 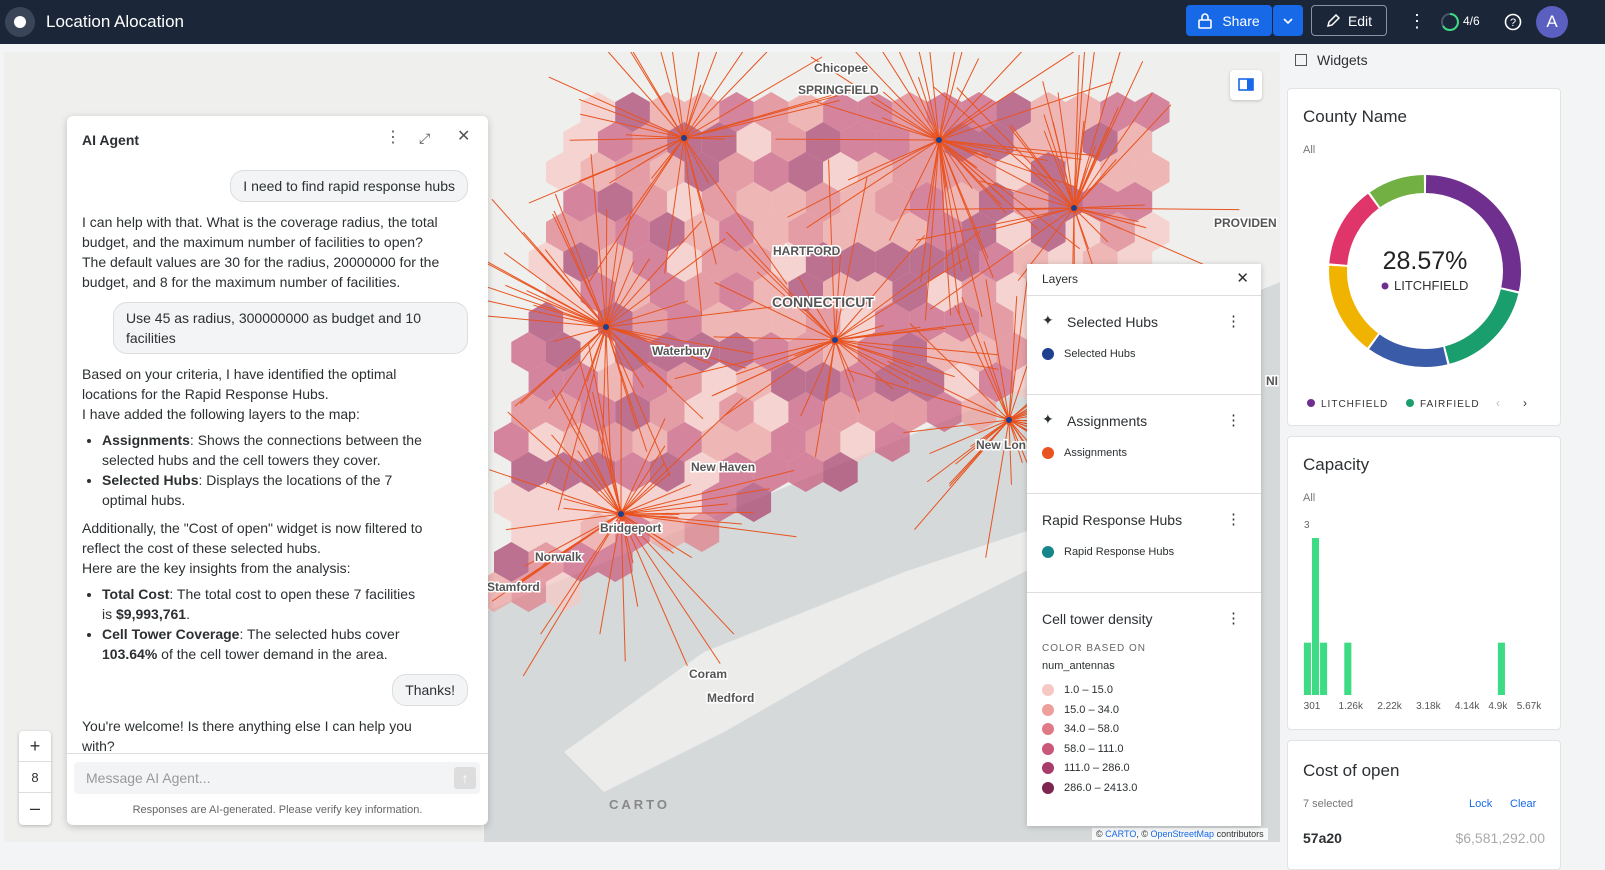 What do you see at coordinates (393, 138) in the screenshot?
I see `chat-more: ⋮` at bounding box center [393, 138].